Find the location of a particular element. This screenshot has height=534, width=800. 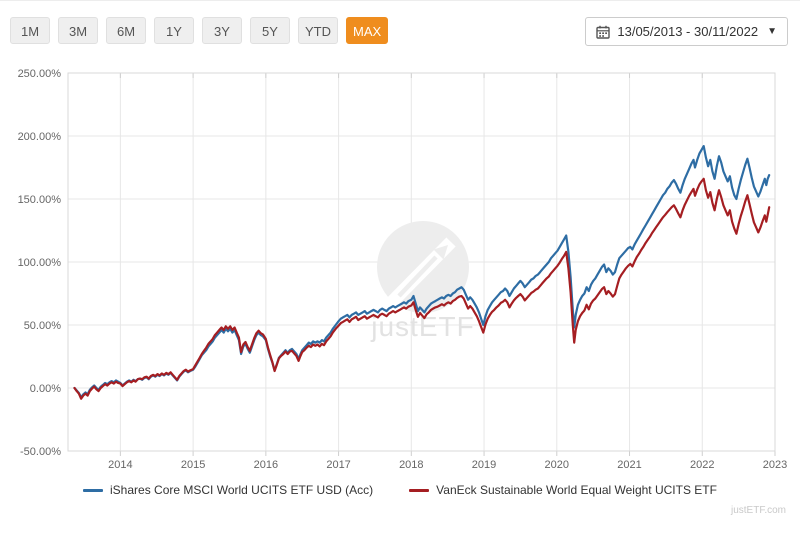

range-button-5y: 5Y is located at coordinates (270, 30).